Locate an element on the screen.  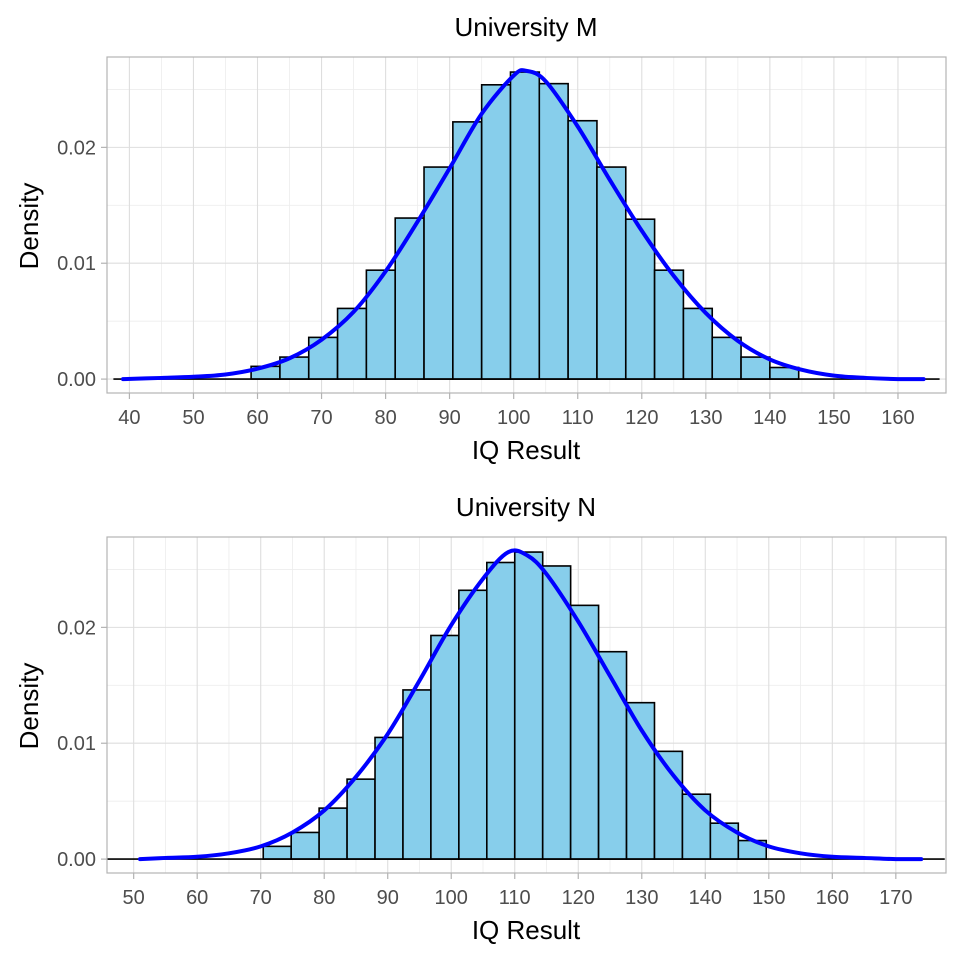
x-tick-label: 40 is located at coordinates (129, 418).